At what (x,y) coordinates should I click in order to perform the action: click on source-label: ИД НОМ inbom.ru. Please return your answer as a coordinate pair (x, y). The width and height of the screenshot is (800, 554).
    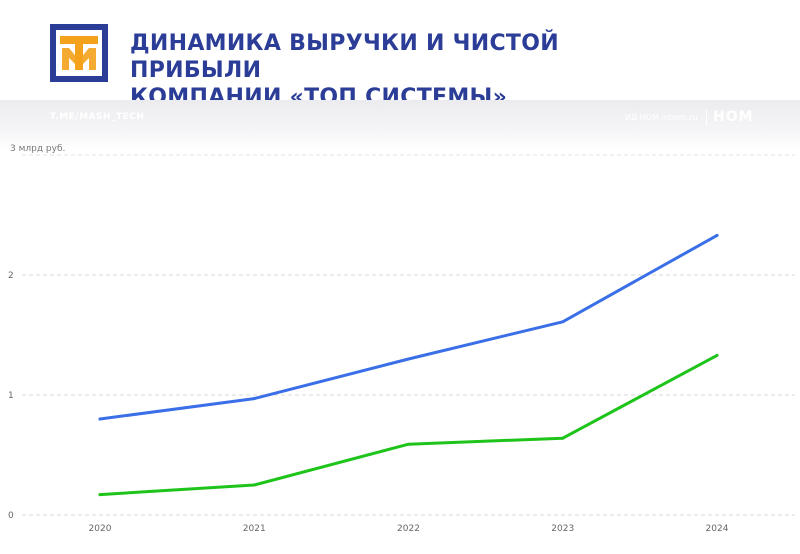
    Looking at the image, I should click on (661, 117).